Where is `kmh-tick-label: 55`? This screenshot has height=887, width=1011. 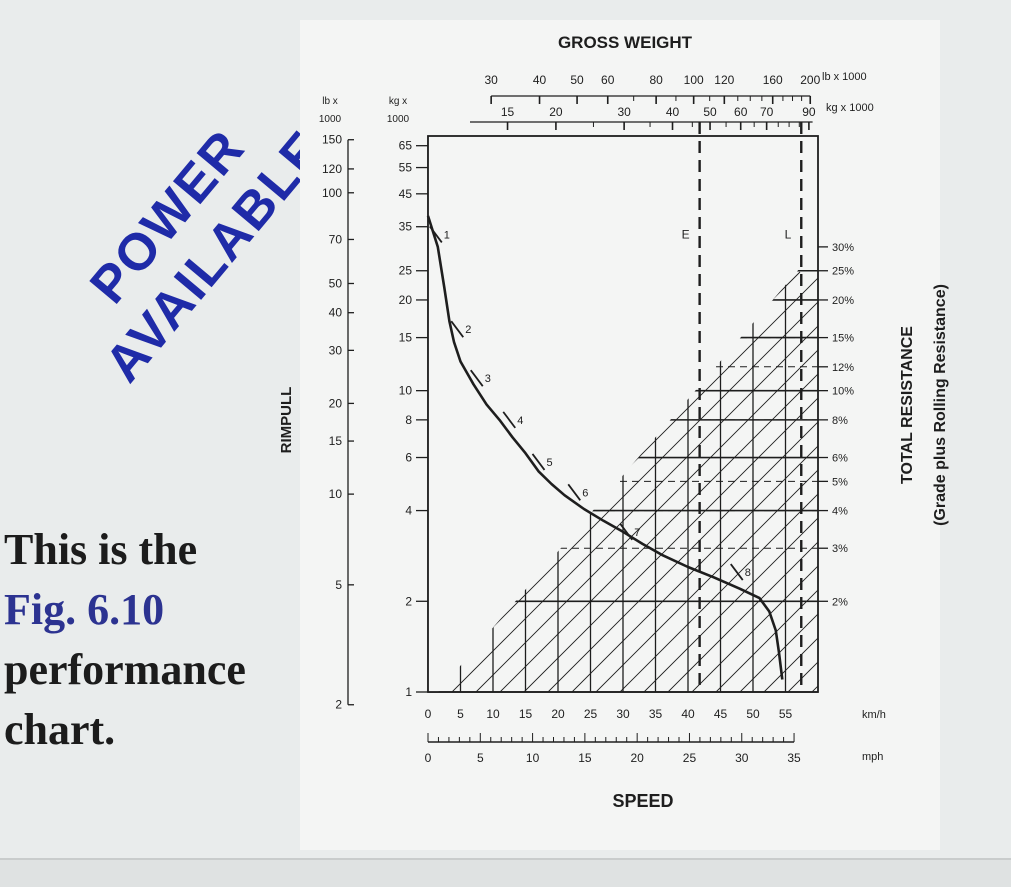
kmh-tick-label: 55 is located at coordinates (786, 714).